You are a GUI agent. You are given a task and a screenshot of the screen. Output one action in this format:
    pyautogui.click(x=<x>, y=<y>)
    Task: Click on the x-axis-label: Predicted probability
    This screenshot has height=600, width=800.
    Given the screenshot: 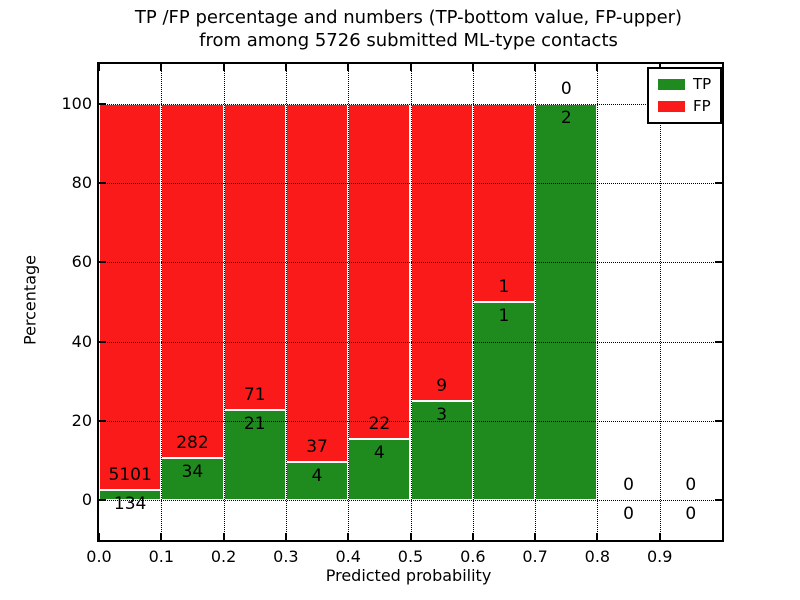 What is the action you would take?
    pyautogui.click(x=408, y=575)
    